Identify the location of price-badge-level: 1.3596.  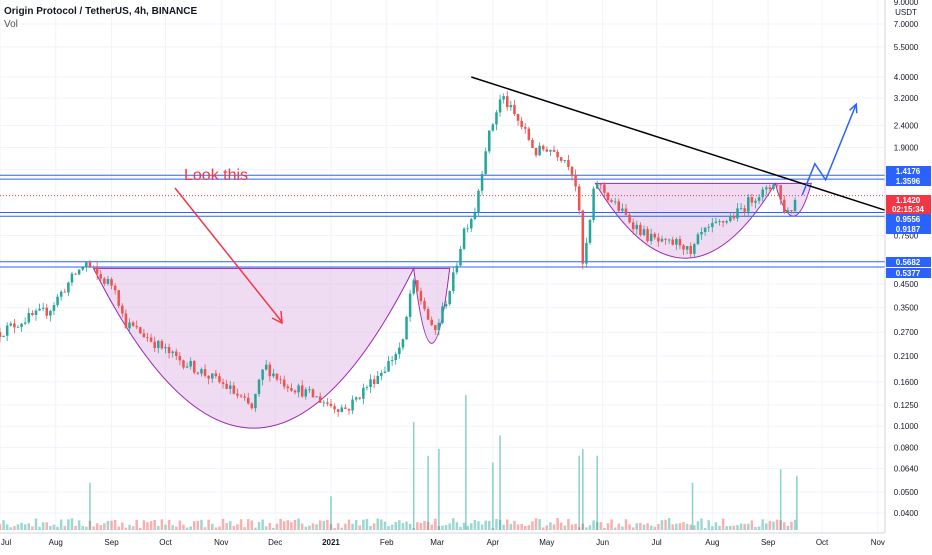
(908, 181).